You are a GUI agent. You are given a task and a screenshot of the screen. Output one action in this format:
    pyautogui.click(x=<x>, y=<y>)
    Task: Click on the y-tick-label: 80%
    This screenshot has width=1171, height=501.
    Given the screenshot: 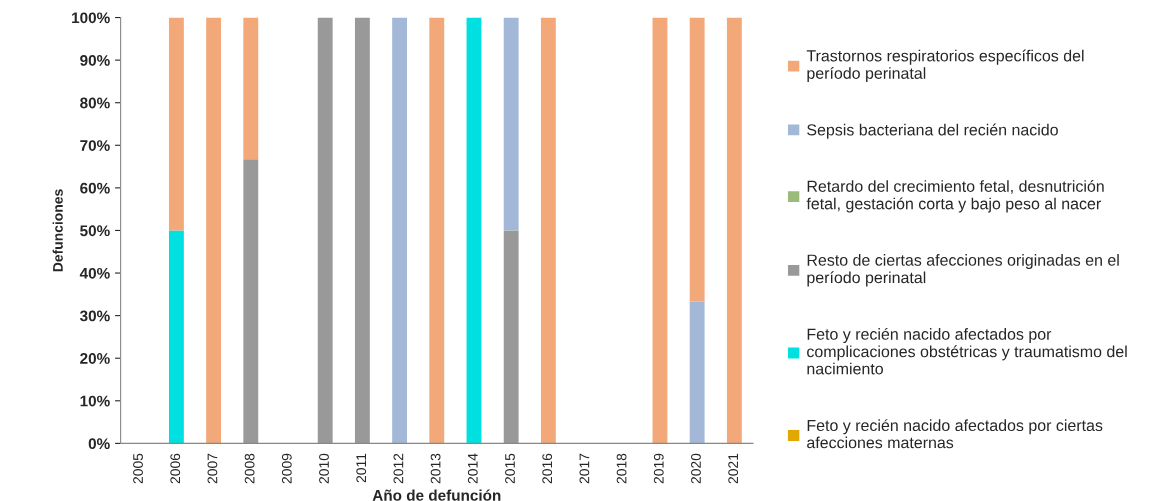 What is the action you would take?
    pyautogui.click(x=95, y=103)
    